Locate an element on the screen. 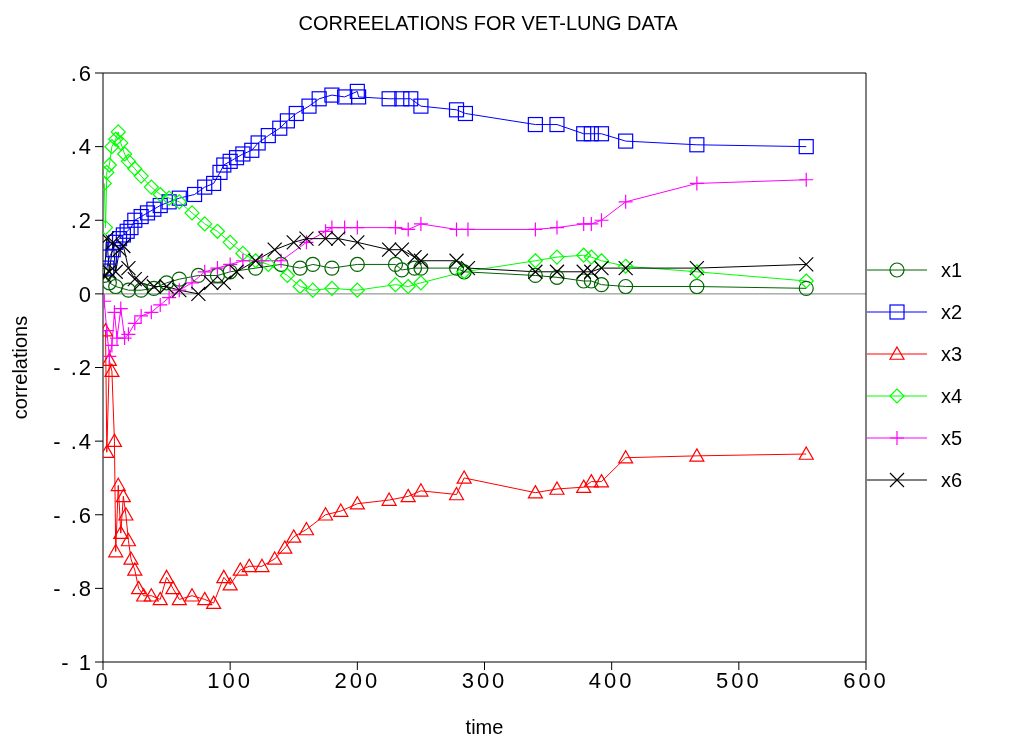 Image resolution: width=1011 pixels, height=750 pixels. x-tick-label: 500 is located at coordinates (738, 680).